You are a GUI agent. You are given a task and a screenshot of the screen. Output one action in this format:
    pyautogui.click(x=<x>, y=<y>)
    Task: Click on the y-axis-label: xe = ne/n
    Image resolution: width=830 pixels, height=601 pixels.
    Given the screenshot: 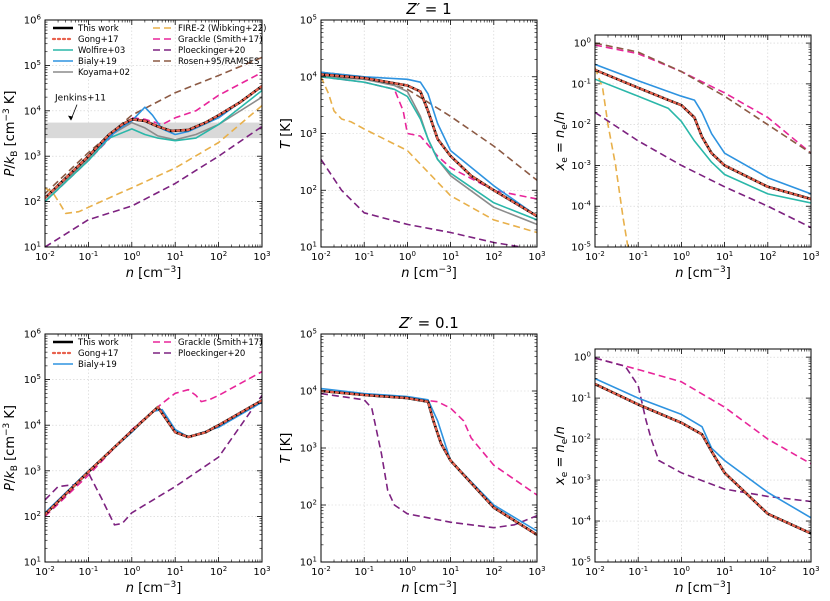 What is the action you would take?
    pyautogui.click(x=561, y=456)
    